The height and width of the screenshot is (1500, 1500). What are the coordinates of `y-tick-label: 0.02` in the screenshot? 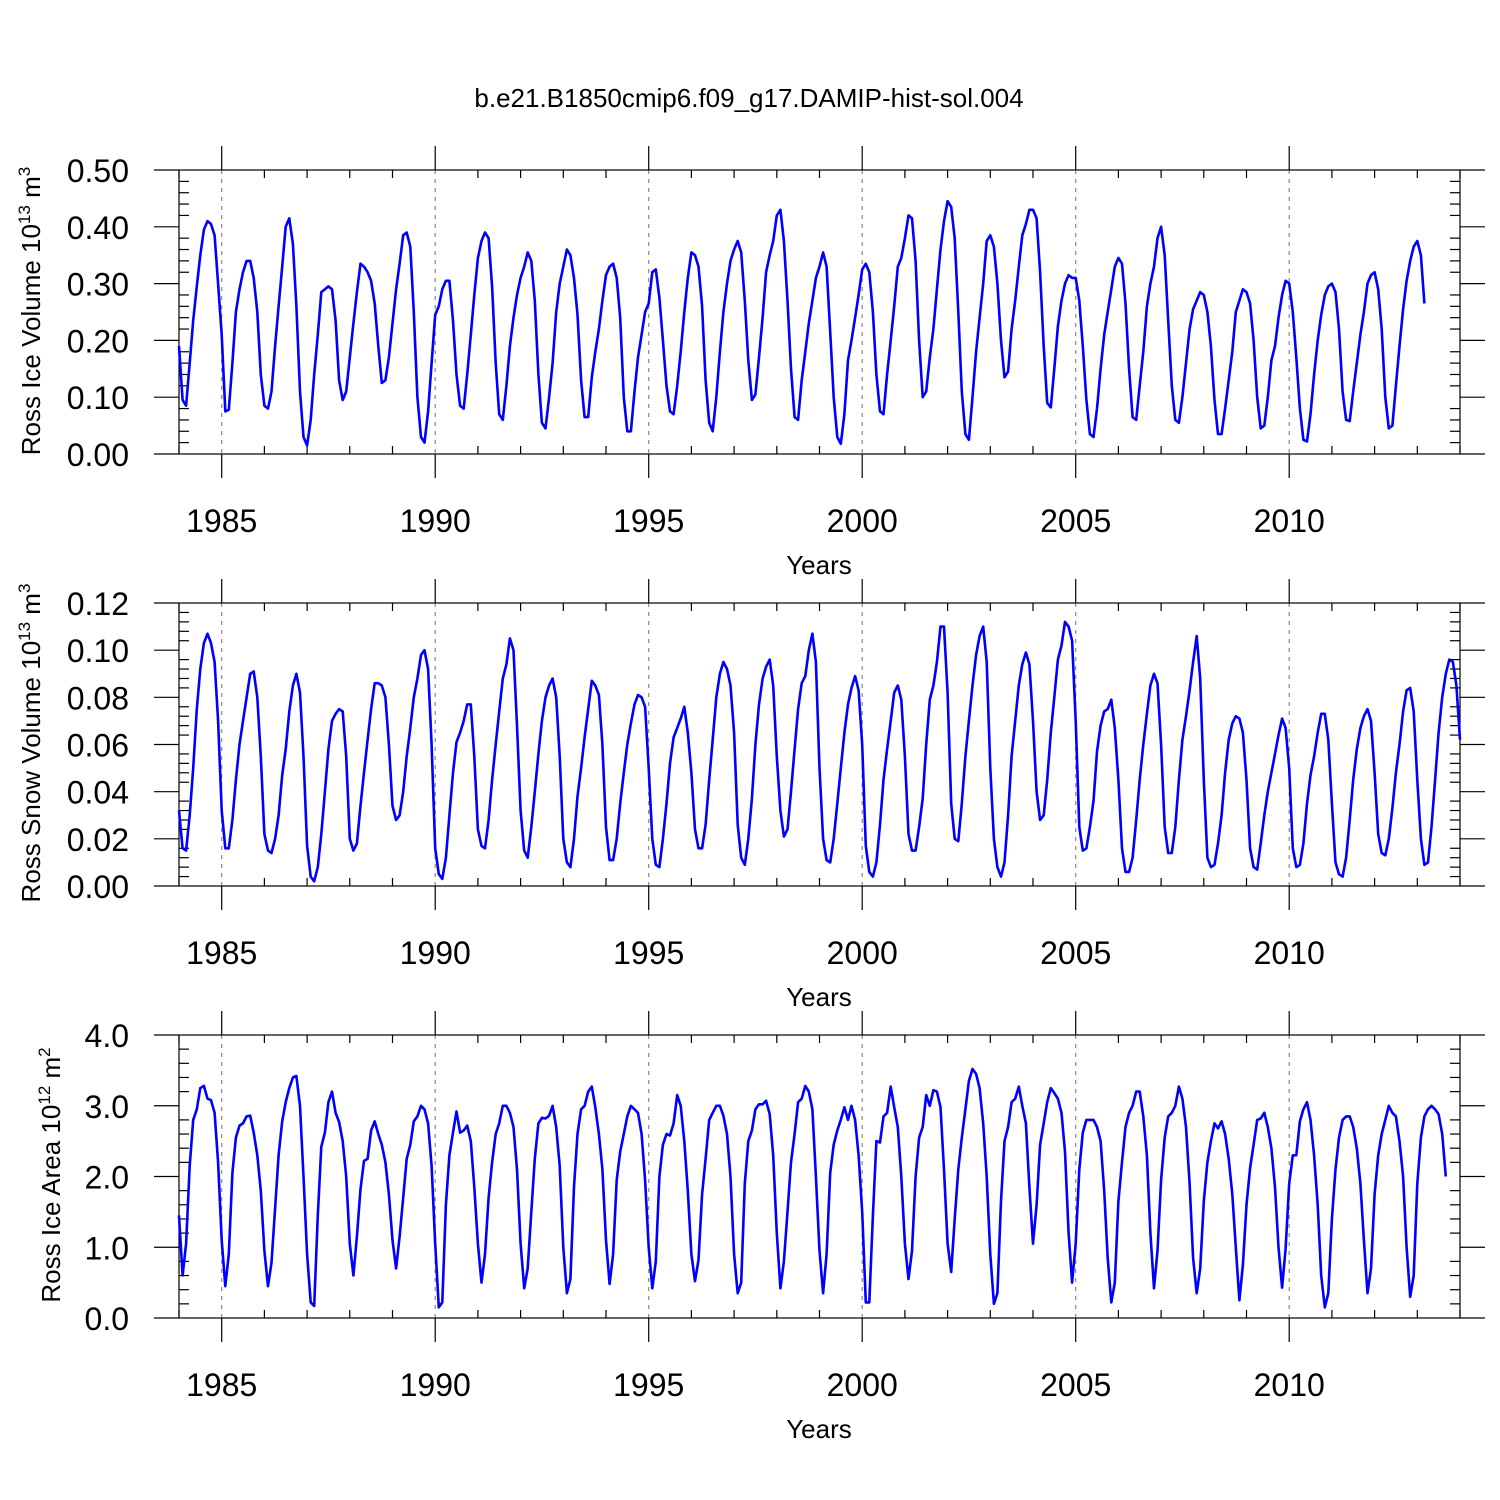 It's located at (98, 840).